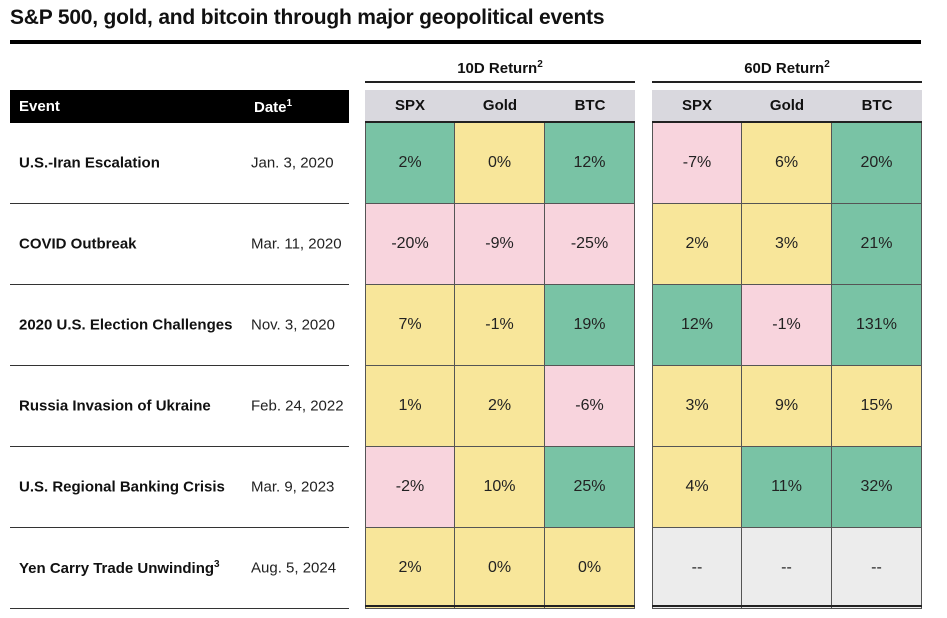 Image resolution: width=947 pixels, height=618 pixels. I want to click on return-cell-10d-gold: 10%, so click(500, 487).